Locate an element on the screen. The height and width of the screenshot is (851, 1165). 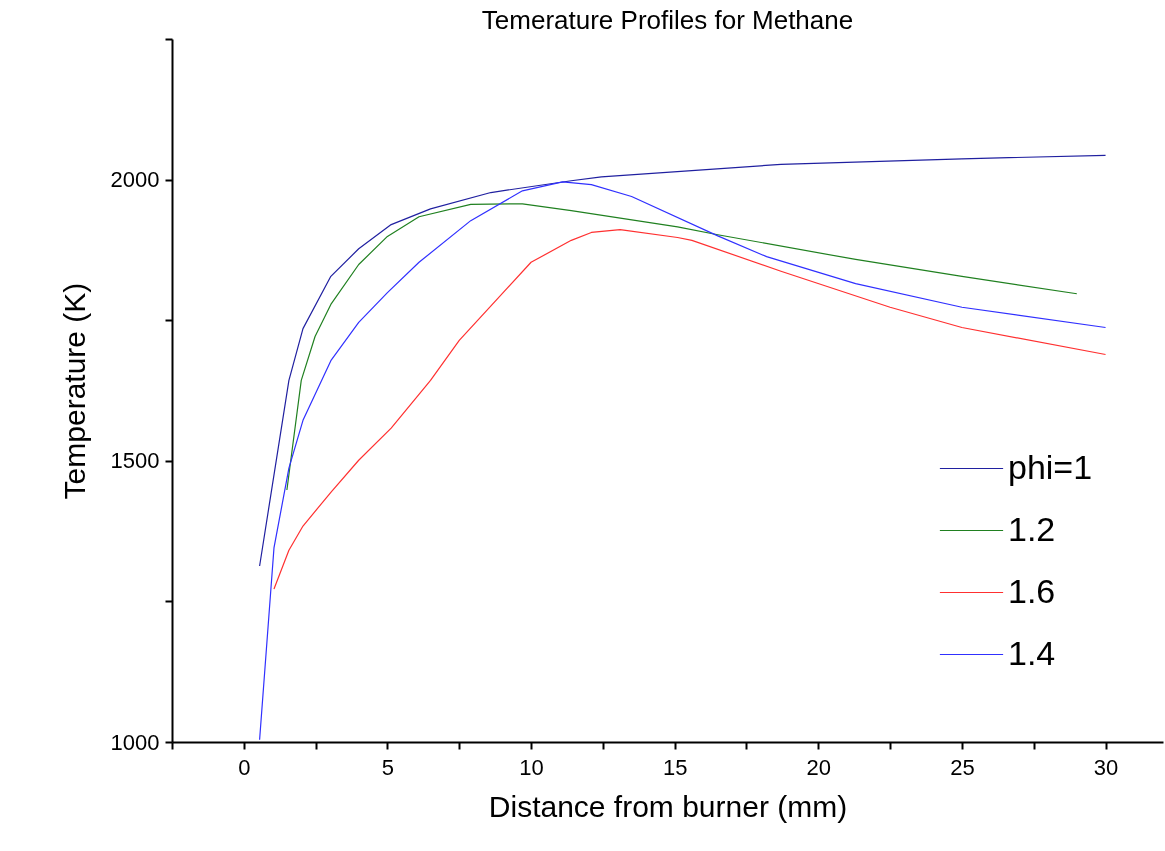
y-tick-label: 1000 is located at coordinates (135, 742).